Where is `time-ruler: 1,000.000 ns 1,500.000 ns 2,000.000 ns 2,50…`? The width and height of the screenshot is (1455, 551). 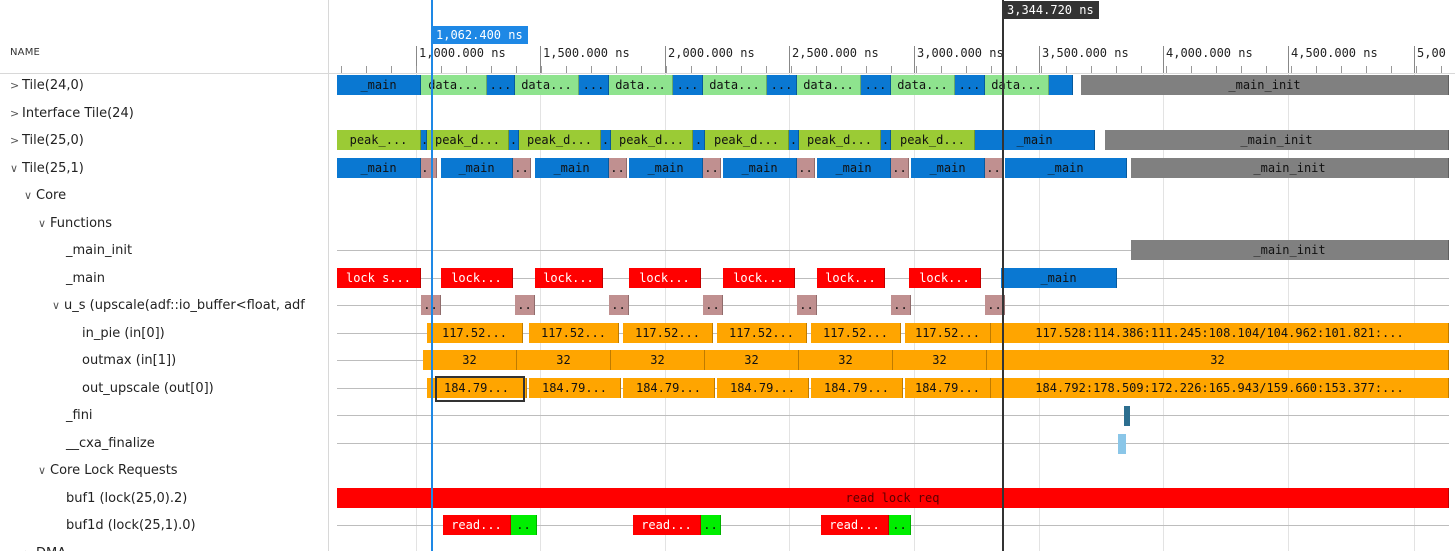 time-ruler: 1,000.000 ns 1,500.000 ns 2,000.000 ns 2,50… is located at coordinates (892, 37).